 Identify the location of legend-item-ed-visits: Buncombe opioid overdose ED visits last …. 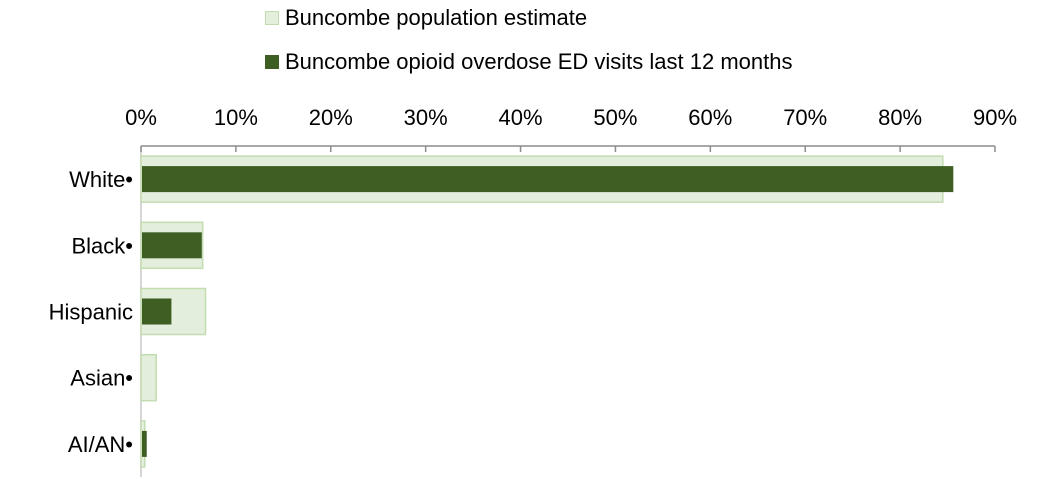
(528, 62).